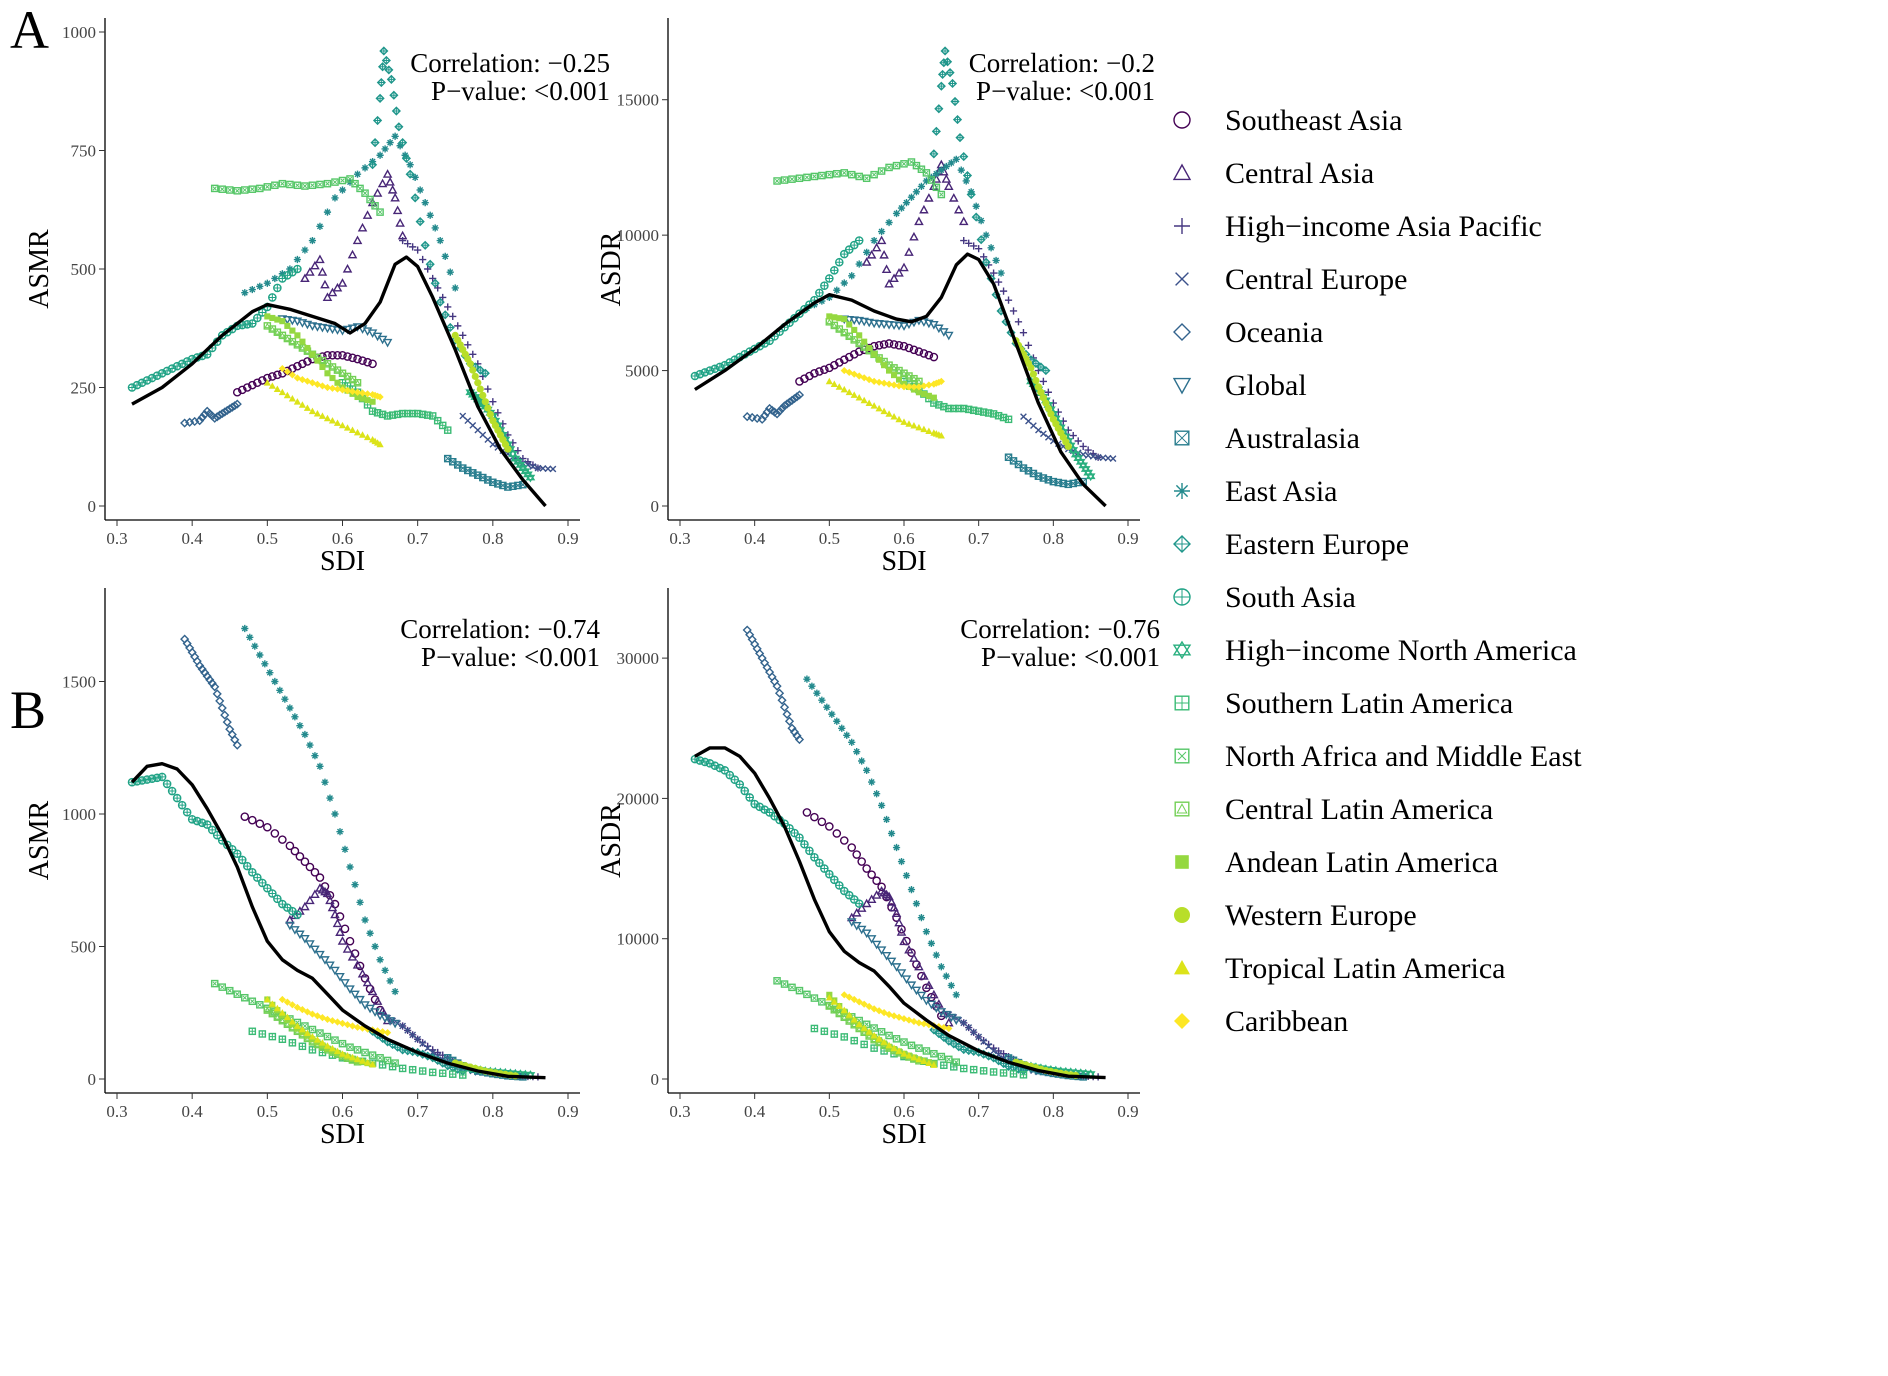 This screenshot has height=1376, width=1888. I want to click on x-tick-label: 0.4, so click(193, 538).